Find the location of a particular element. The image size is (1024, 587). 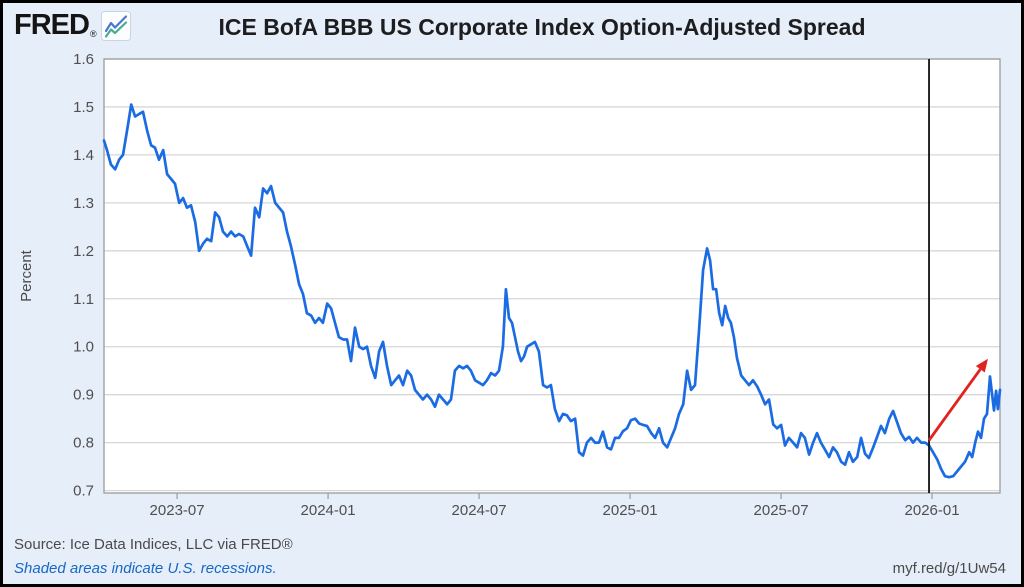

y-tick-label: 0.9 is located at coordinates (83, 395).